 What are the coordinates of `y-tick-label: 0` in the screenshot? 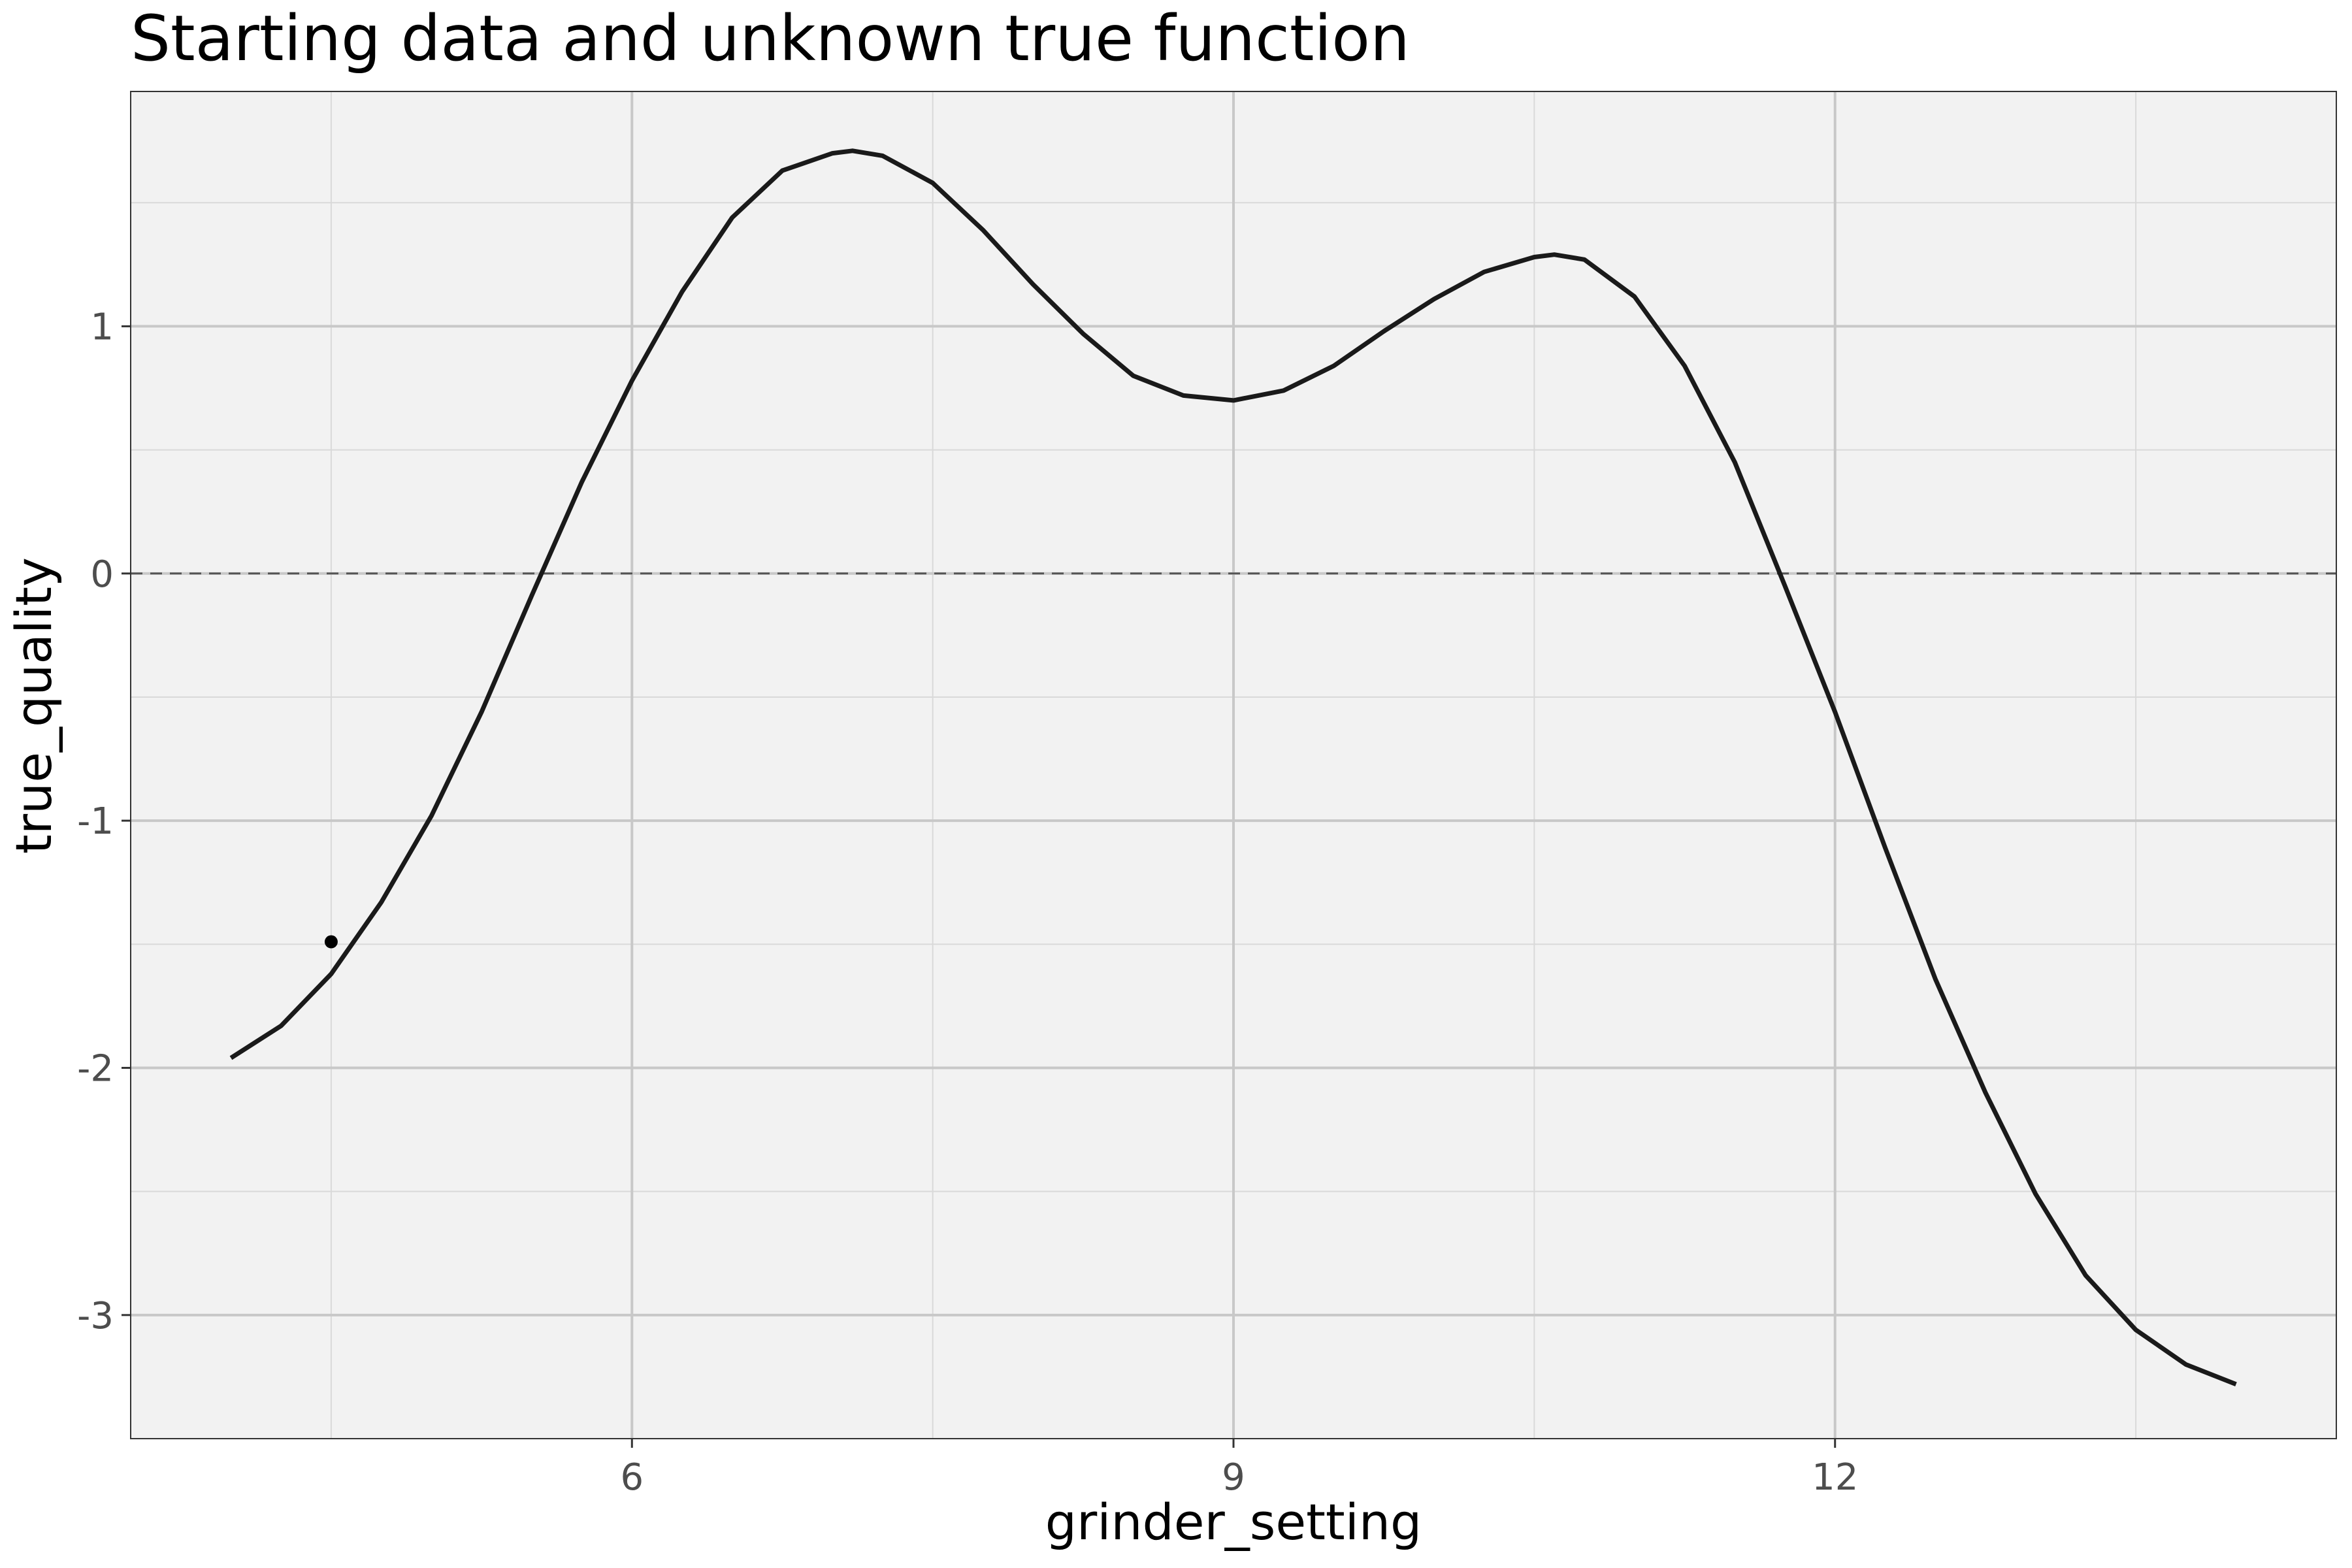 It's located at (102, 574).